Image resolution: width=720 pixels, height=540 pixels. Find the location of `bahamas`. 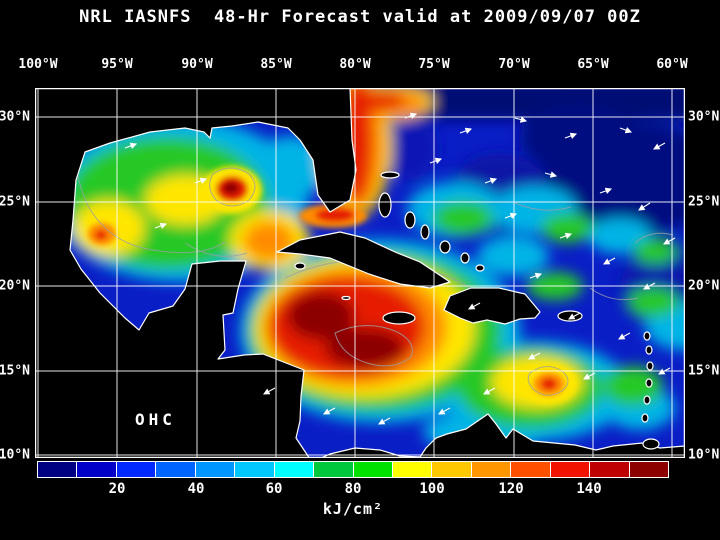

bahamas is located at coordinates (431, 221).